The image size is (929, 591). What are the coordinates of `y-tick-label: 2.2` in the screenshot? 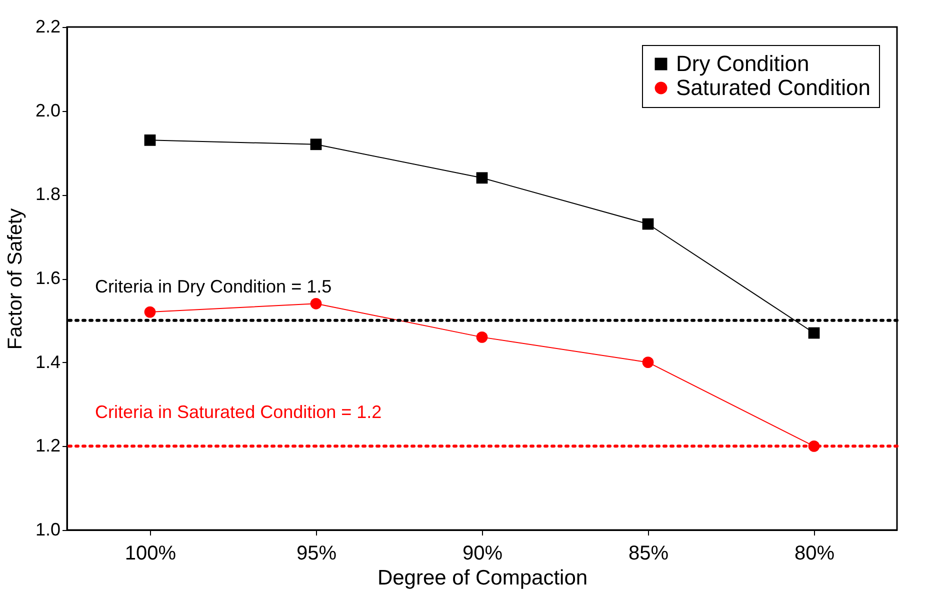 It's located at (47, 26).